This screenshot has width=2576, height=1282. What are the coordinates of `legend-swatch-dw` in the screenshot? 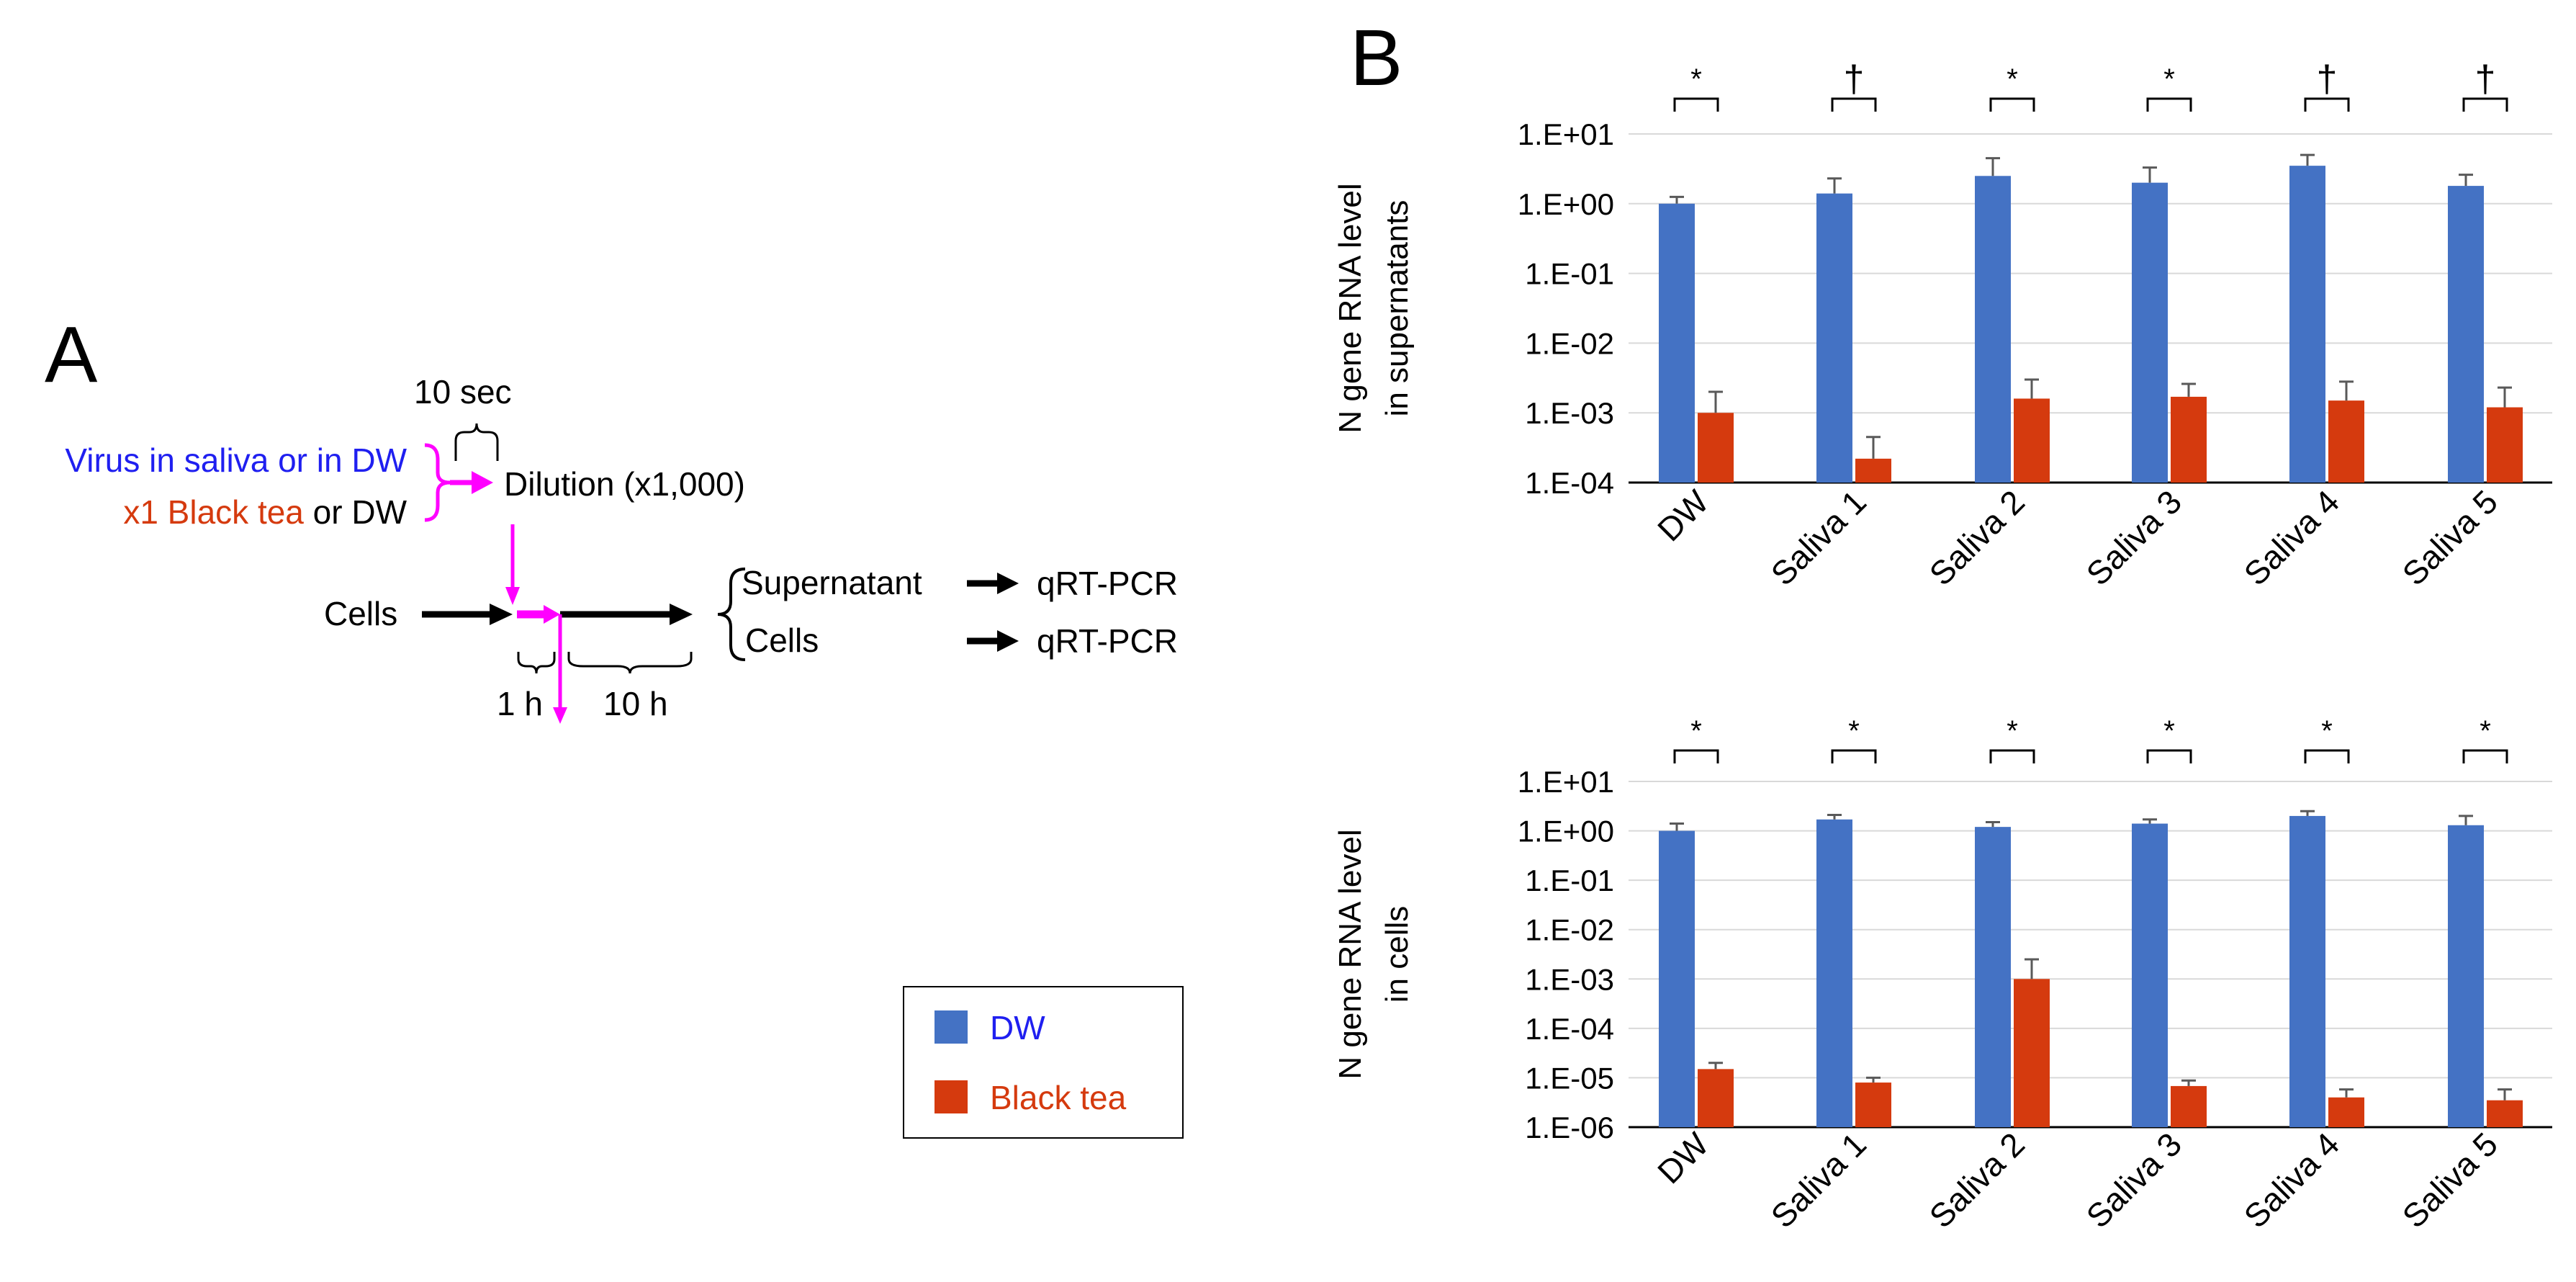 It's located at (951, 1027).